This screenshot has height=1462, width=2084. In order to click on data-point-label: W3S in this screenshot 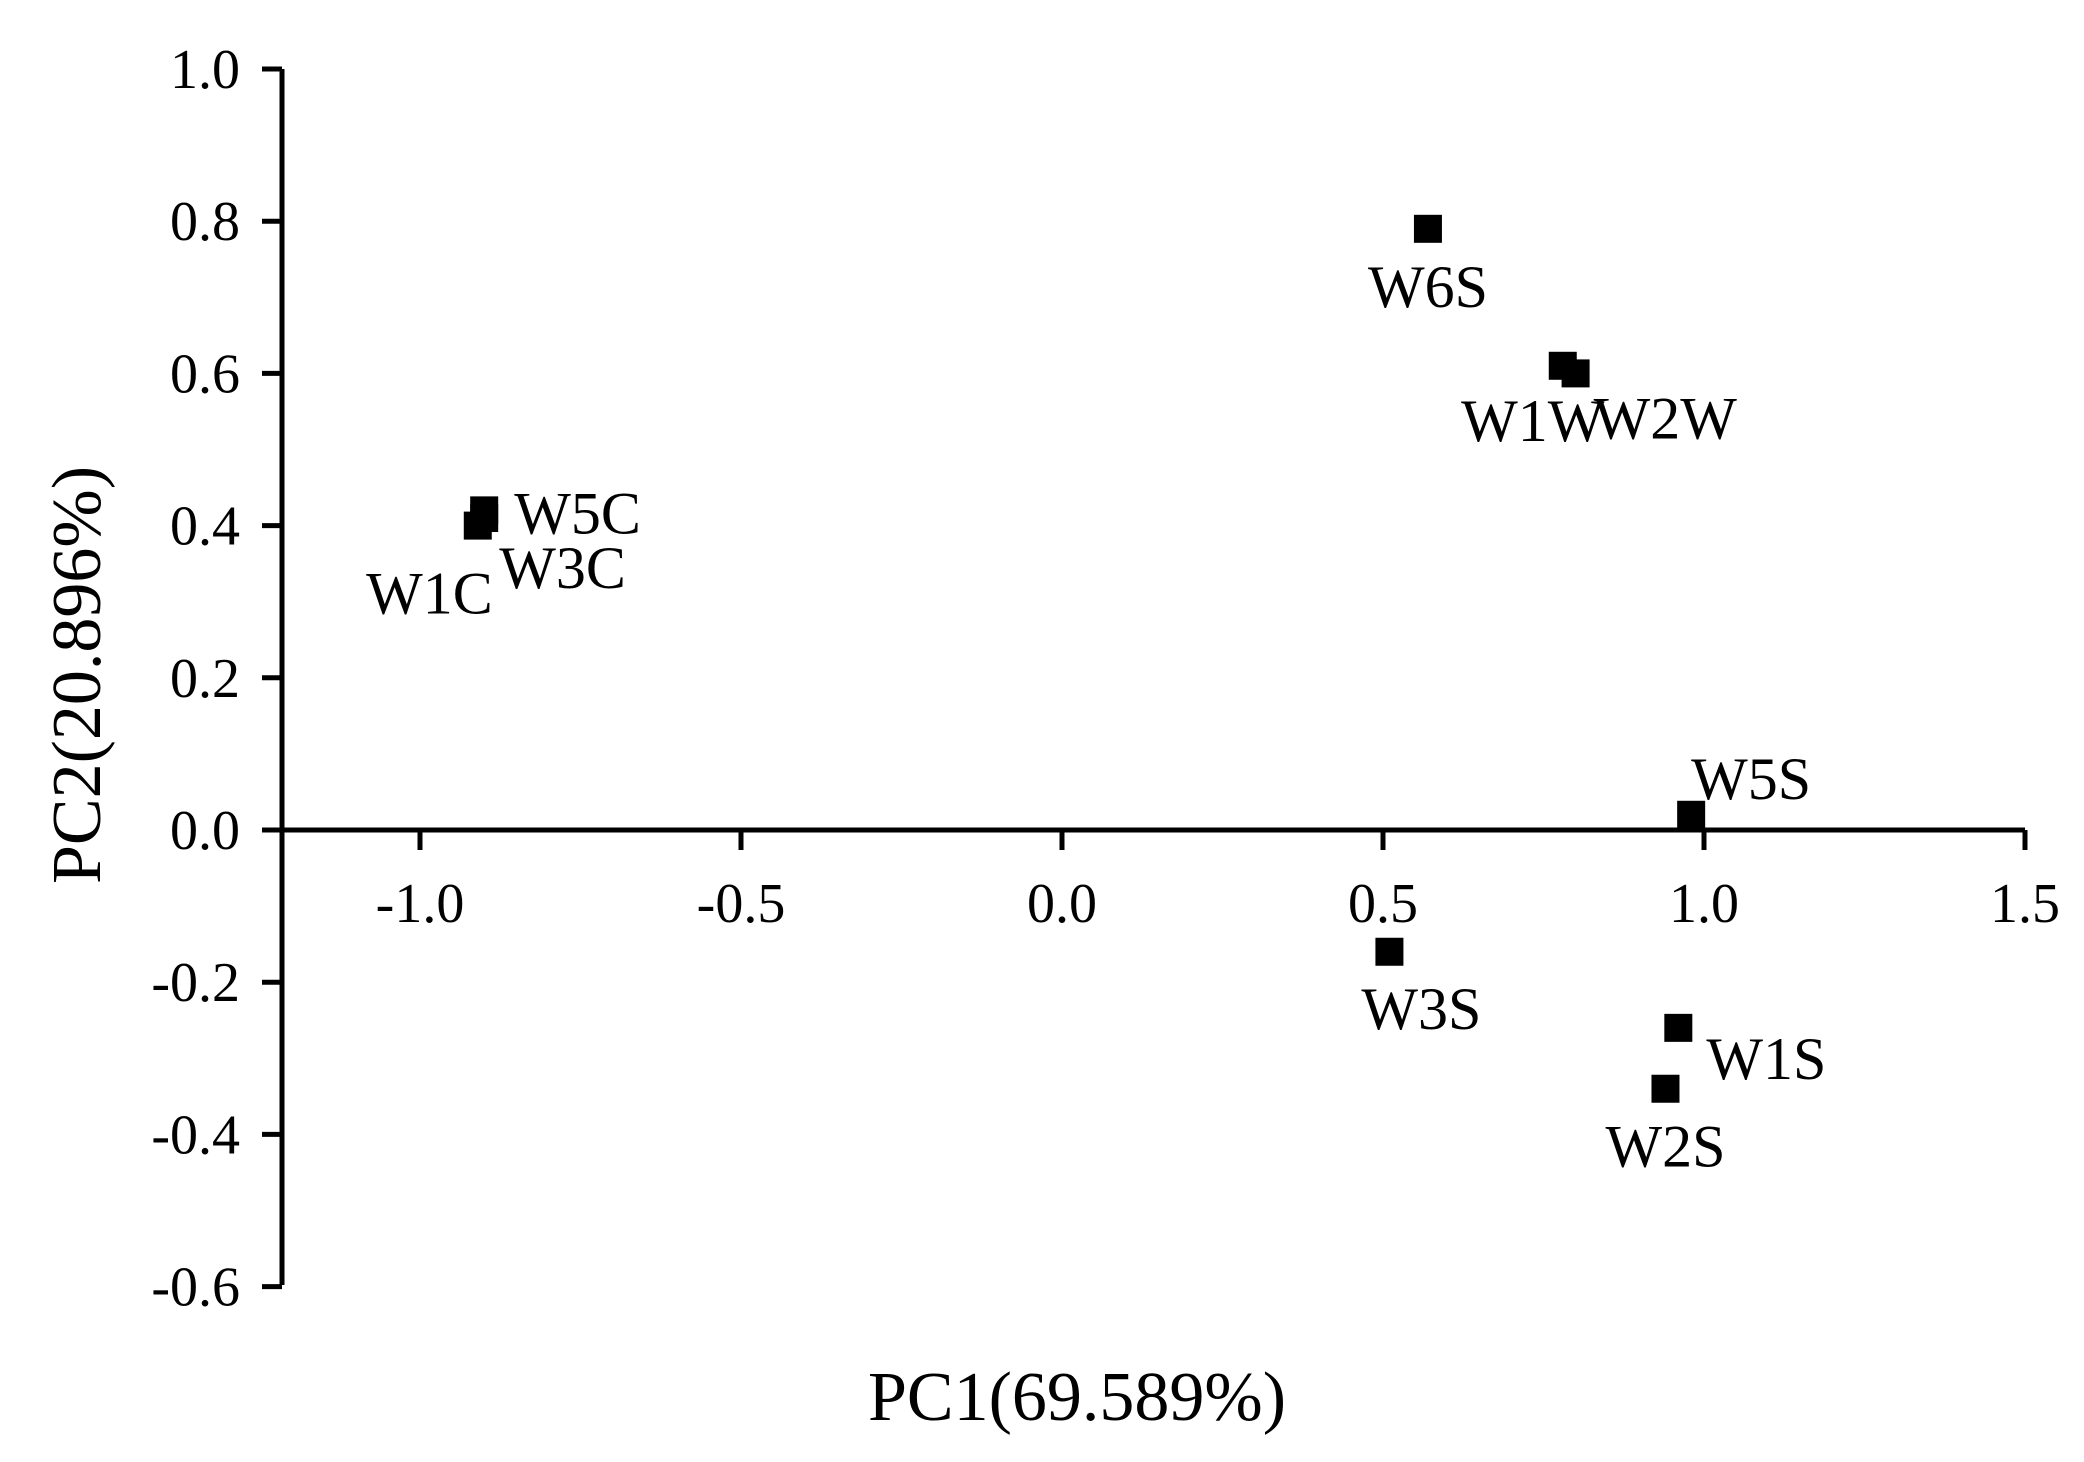, I will do `click(1421, 1009)`.